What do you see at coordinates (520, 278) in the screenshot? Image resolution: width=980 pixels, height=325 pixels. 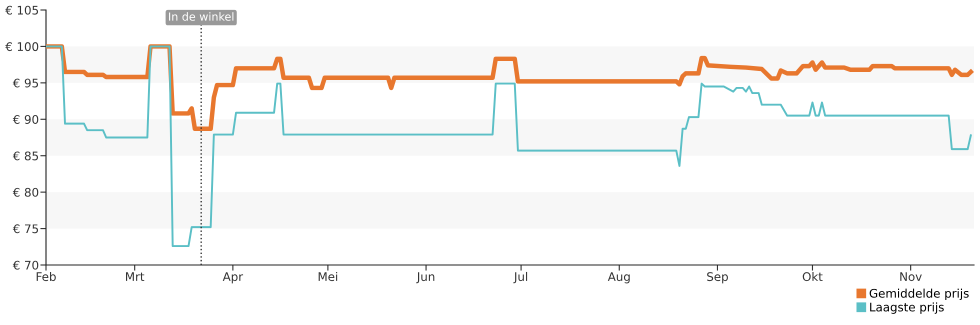 I see `x-tick-label: Jul` at bounding box center [520, 278].